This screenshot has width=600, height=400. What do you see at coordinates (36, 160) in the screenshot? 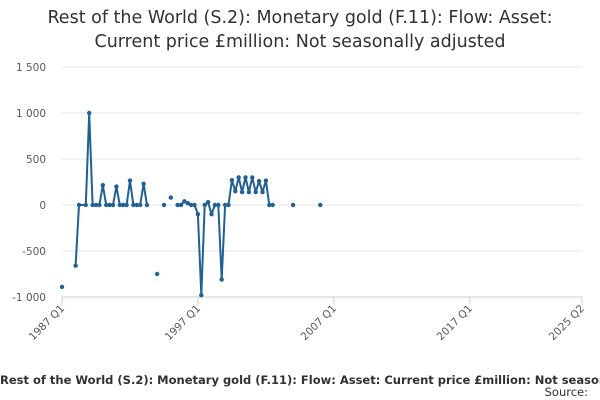
I see `y-tick-label: 500` at bounding box center [36, 160].